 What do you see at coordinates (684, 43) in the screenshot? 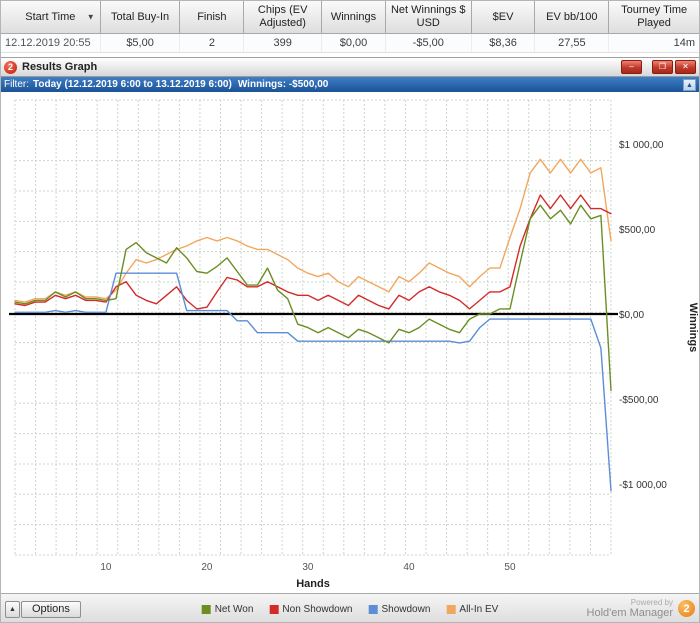
I see `cell-tourney-time-played: 14m` at bounding box center [684, 43].